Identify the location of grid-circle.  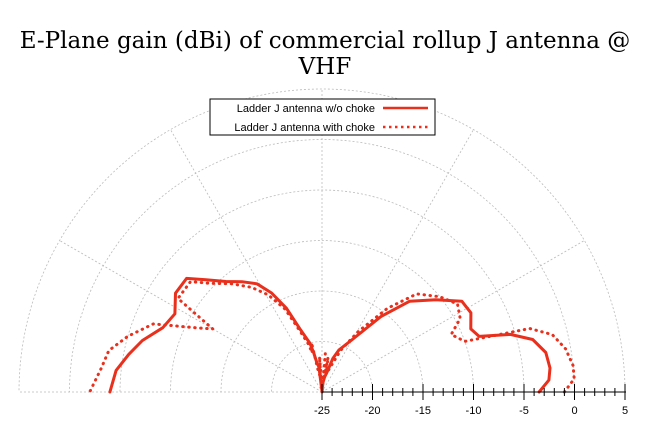
(322, 341).